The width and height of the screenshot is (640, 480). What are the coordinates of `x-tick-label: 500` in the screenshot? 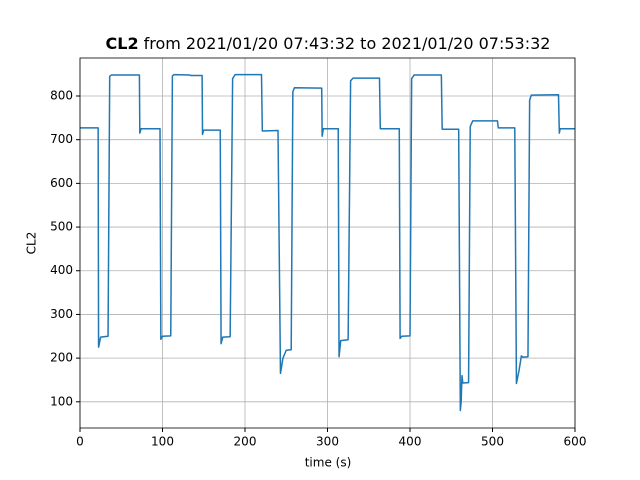 It's located at (492, 442).